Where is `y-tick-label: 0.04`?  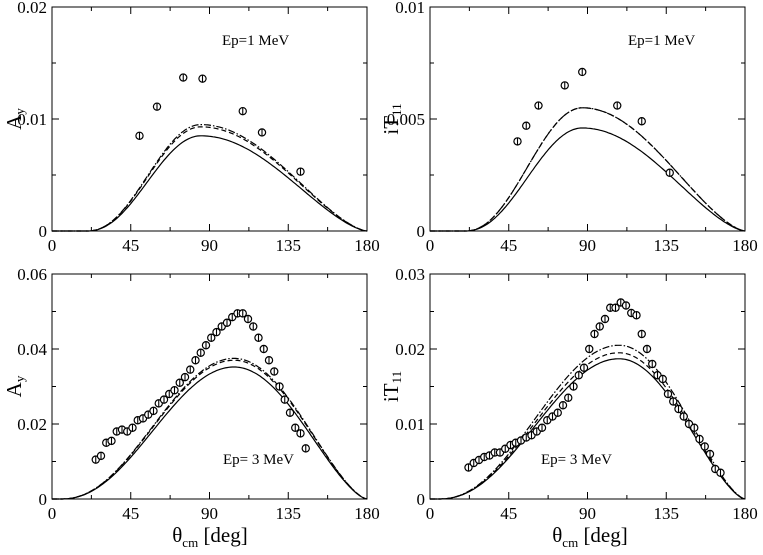 y-tick-label: 0.04 is located at coordinates (32, 349).